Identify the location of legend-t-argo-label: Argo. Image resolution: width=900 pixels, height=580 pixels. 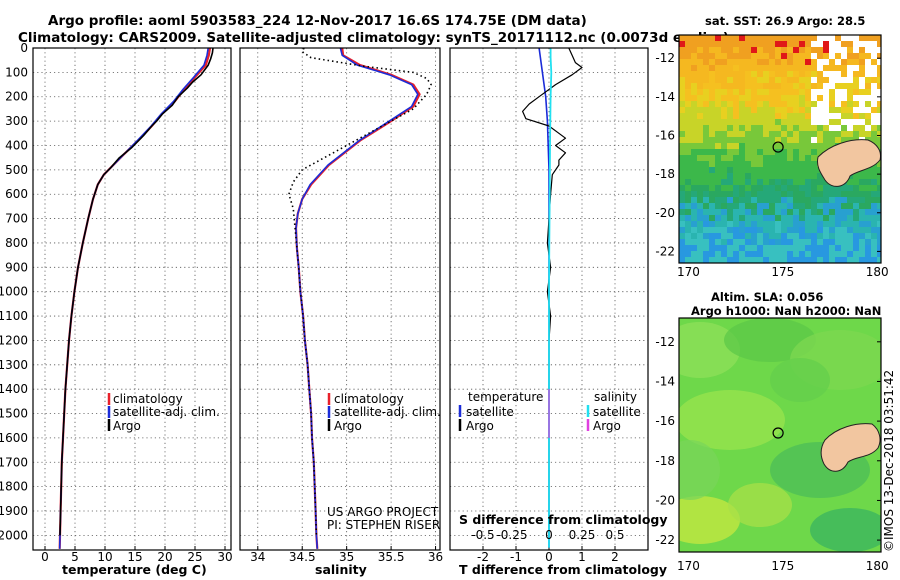
(480, 426).